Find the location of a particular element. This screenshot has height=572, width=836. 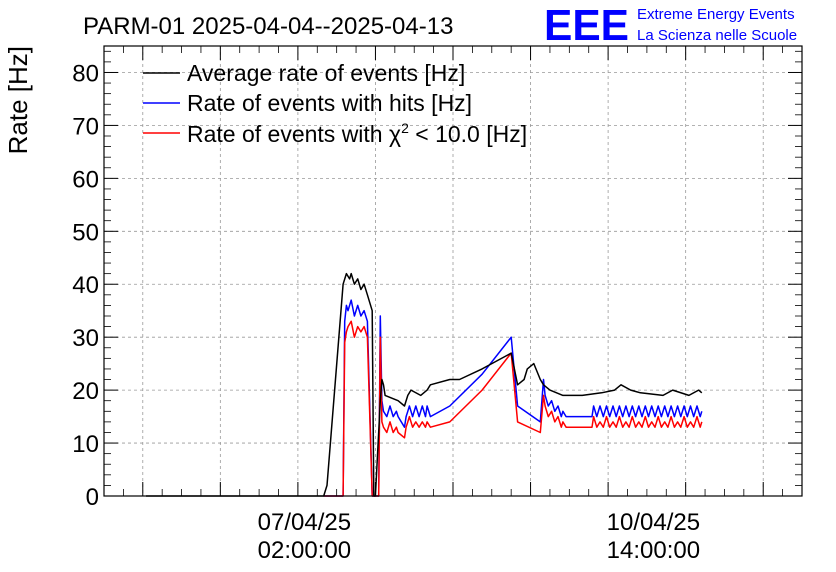

x-tick-label-time: 14:00:00 is located at coordinates (653, 550).